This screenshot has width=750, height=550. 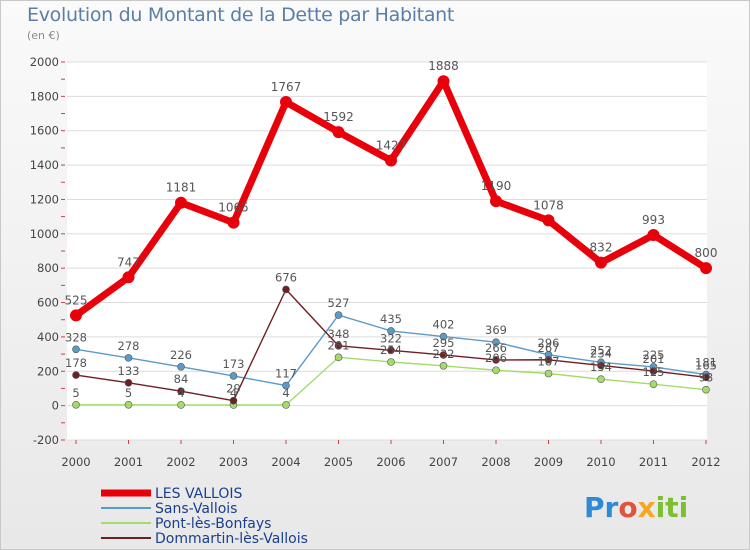 What do you see at coordinates (44, 131) in the screenshot?
I see `y-tick-label: 1600` at bounding box center [44, 131].